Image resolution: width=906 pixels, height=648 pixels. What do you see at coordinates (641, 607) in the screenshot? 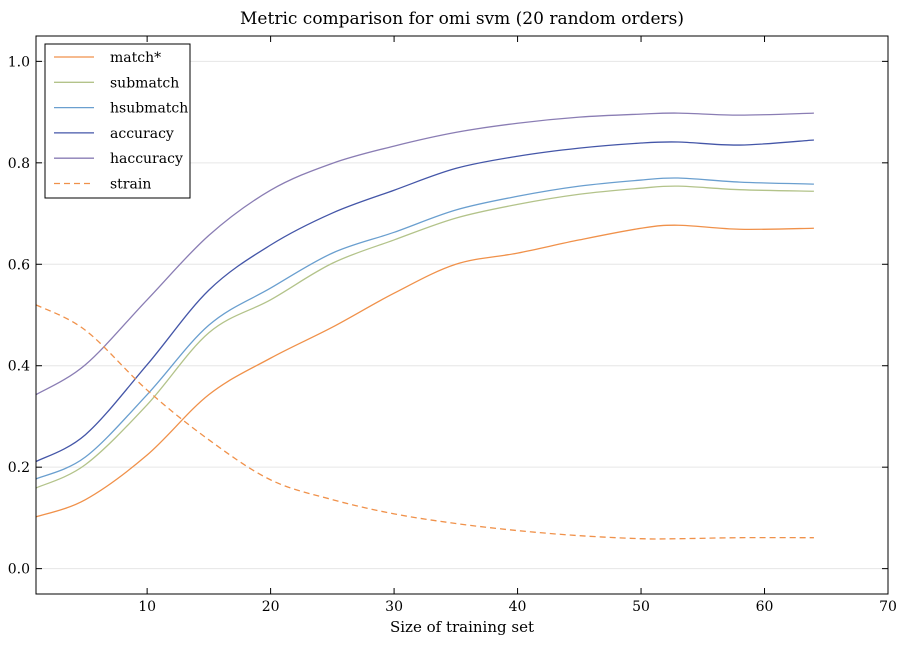
I see `x-tick-label: 50` at bounding box center [641, 607].